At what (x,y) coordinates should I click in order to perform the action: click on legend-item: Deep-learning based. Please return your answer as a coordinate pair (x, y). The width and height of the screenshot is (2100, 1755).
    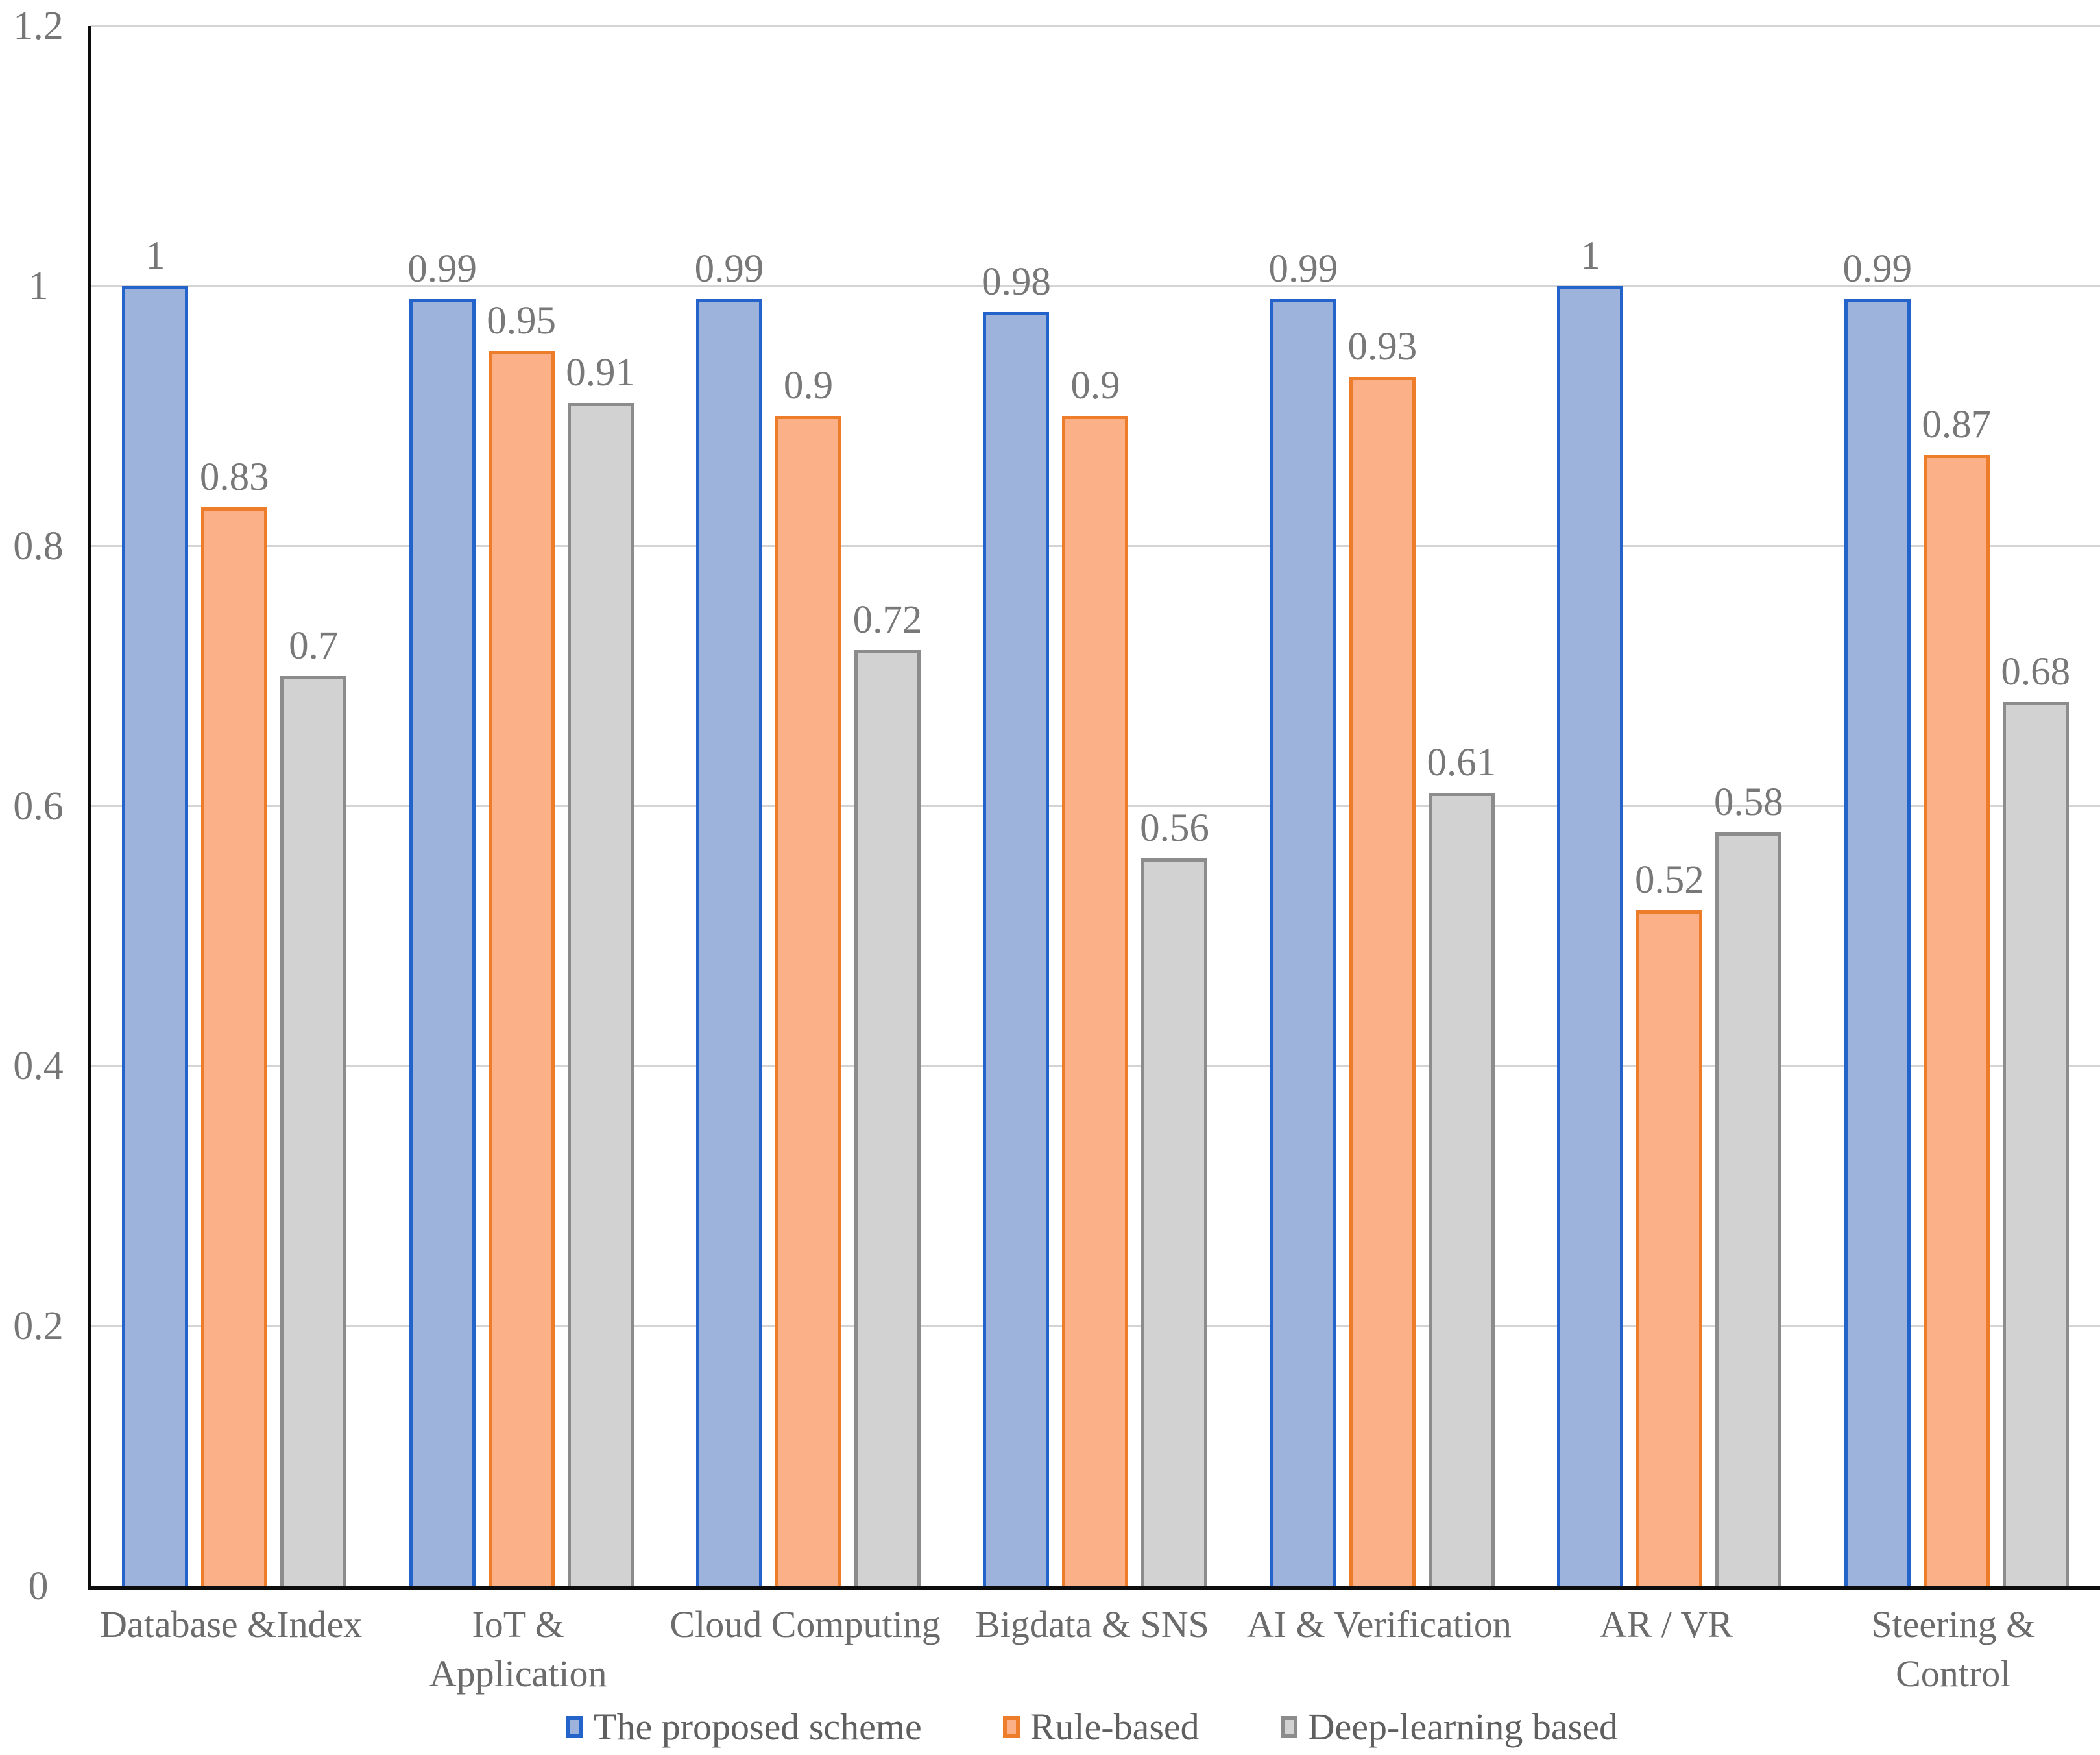
    Looking at the image, I should click on (1449, 1727).